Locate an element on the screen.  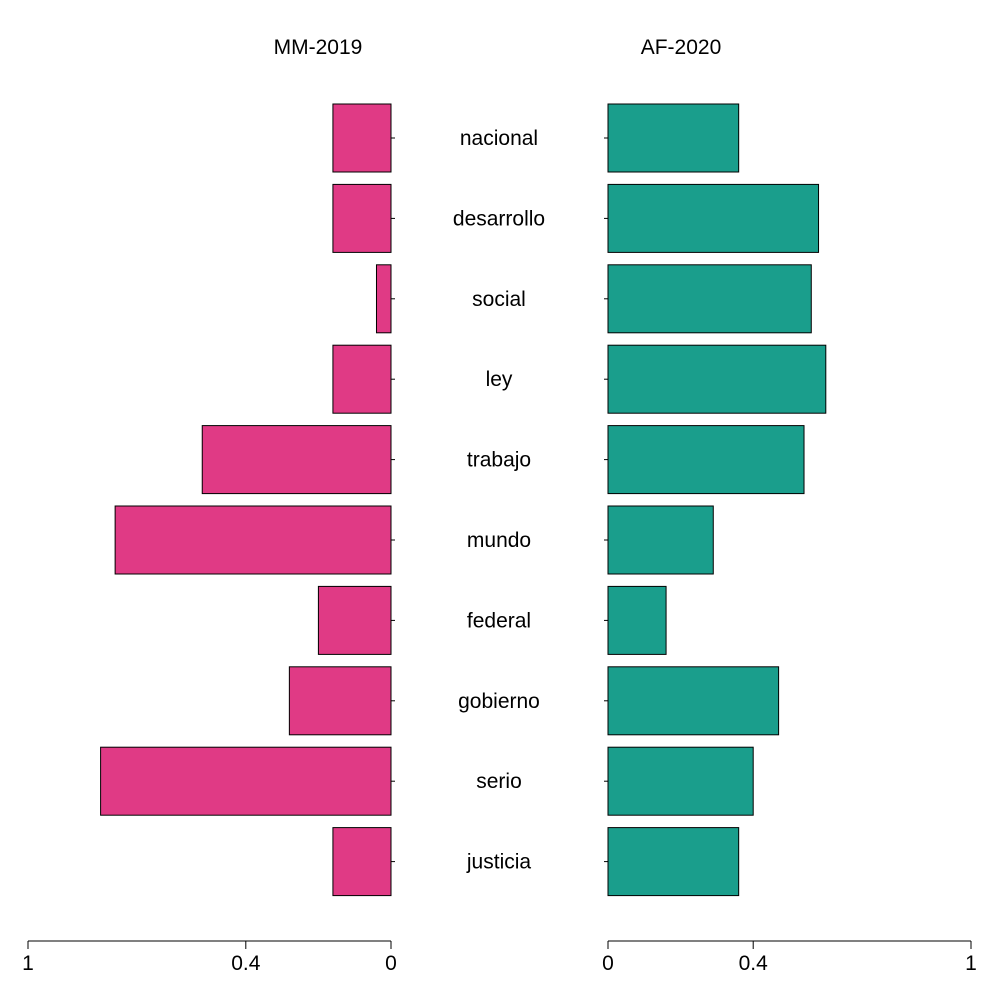
bar-right-mundo is located at coordinates (660, 540).